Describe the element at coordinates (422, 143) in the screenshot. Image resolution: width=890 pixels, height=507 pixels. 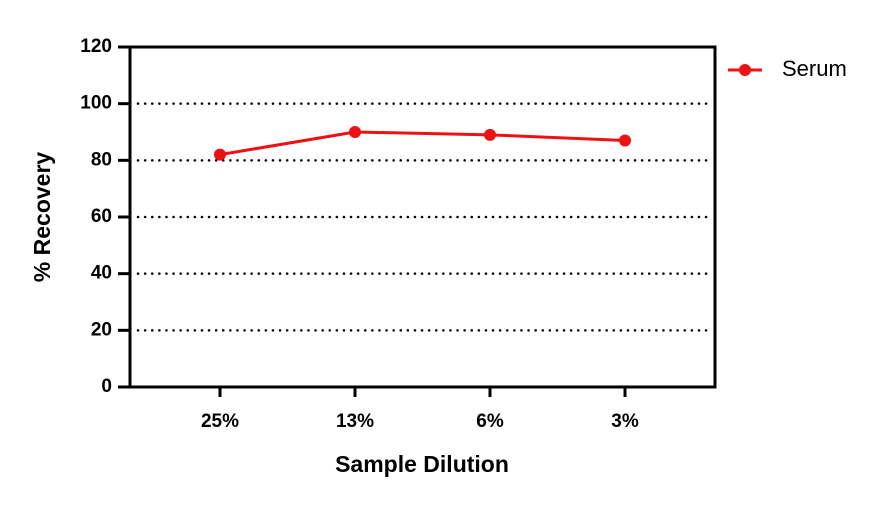
I see `series-line` at that location.